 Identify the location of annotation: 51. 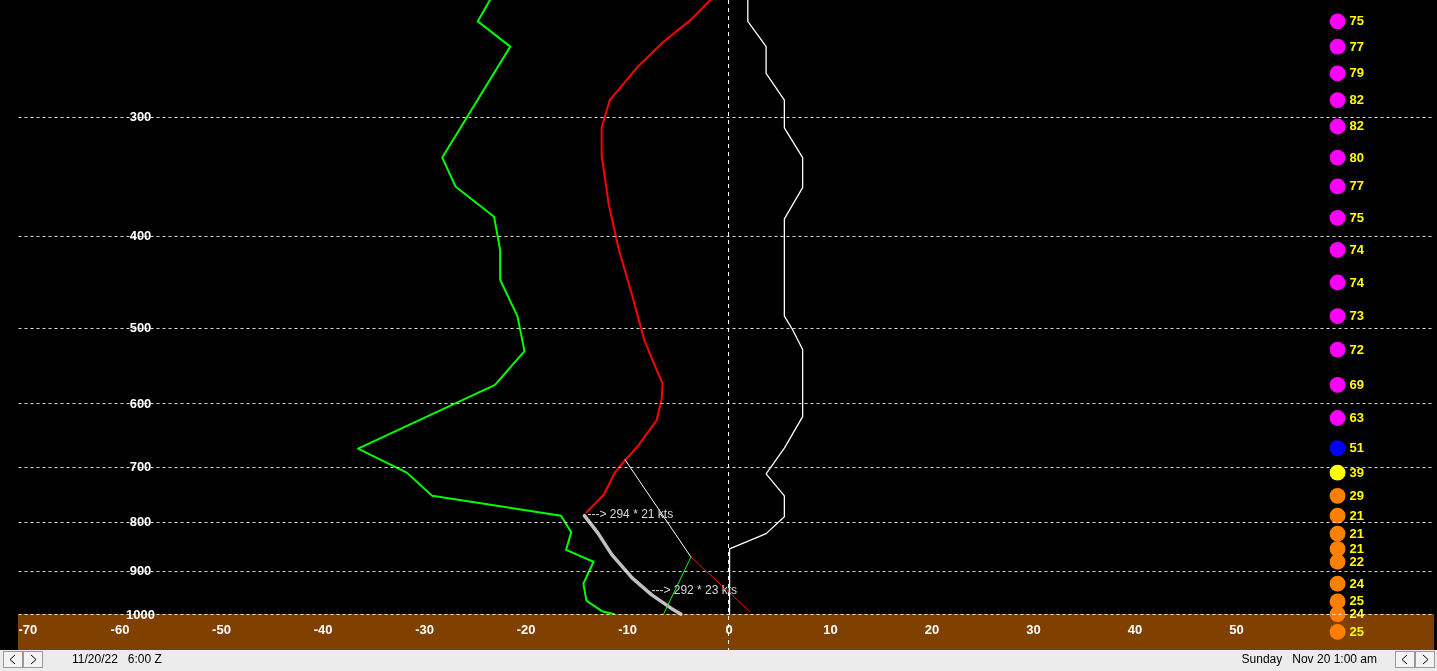
(1357, 448).